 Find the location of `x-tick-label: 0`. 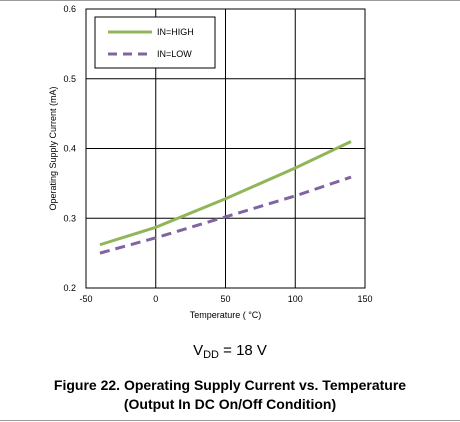

x-tick-label: 0 is located at coordinates (155, 299).